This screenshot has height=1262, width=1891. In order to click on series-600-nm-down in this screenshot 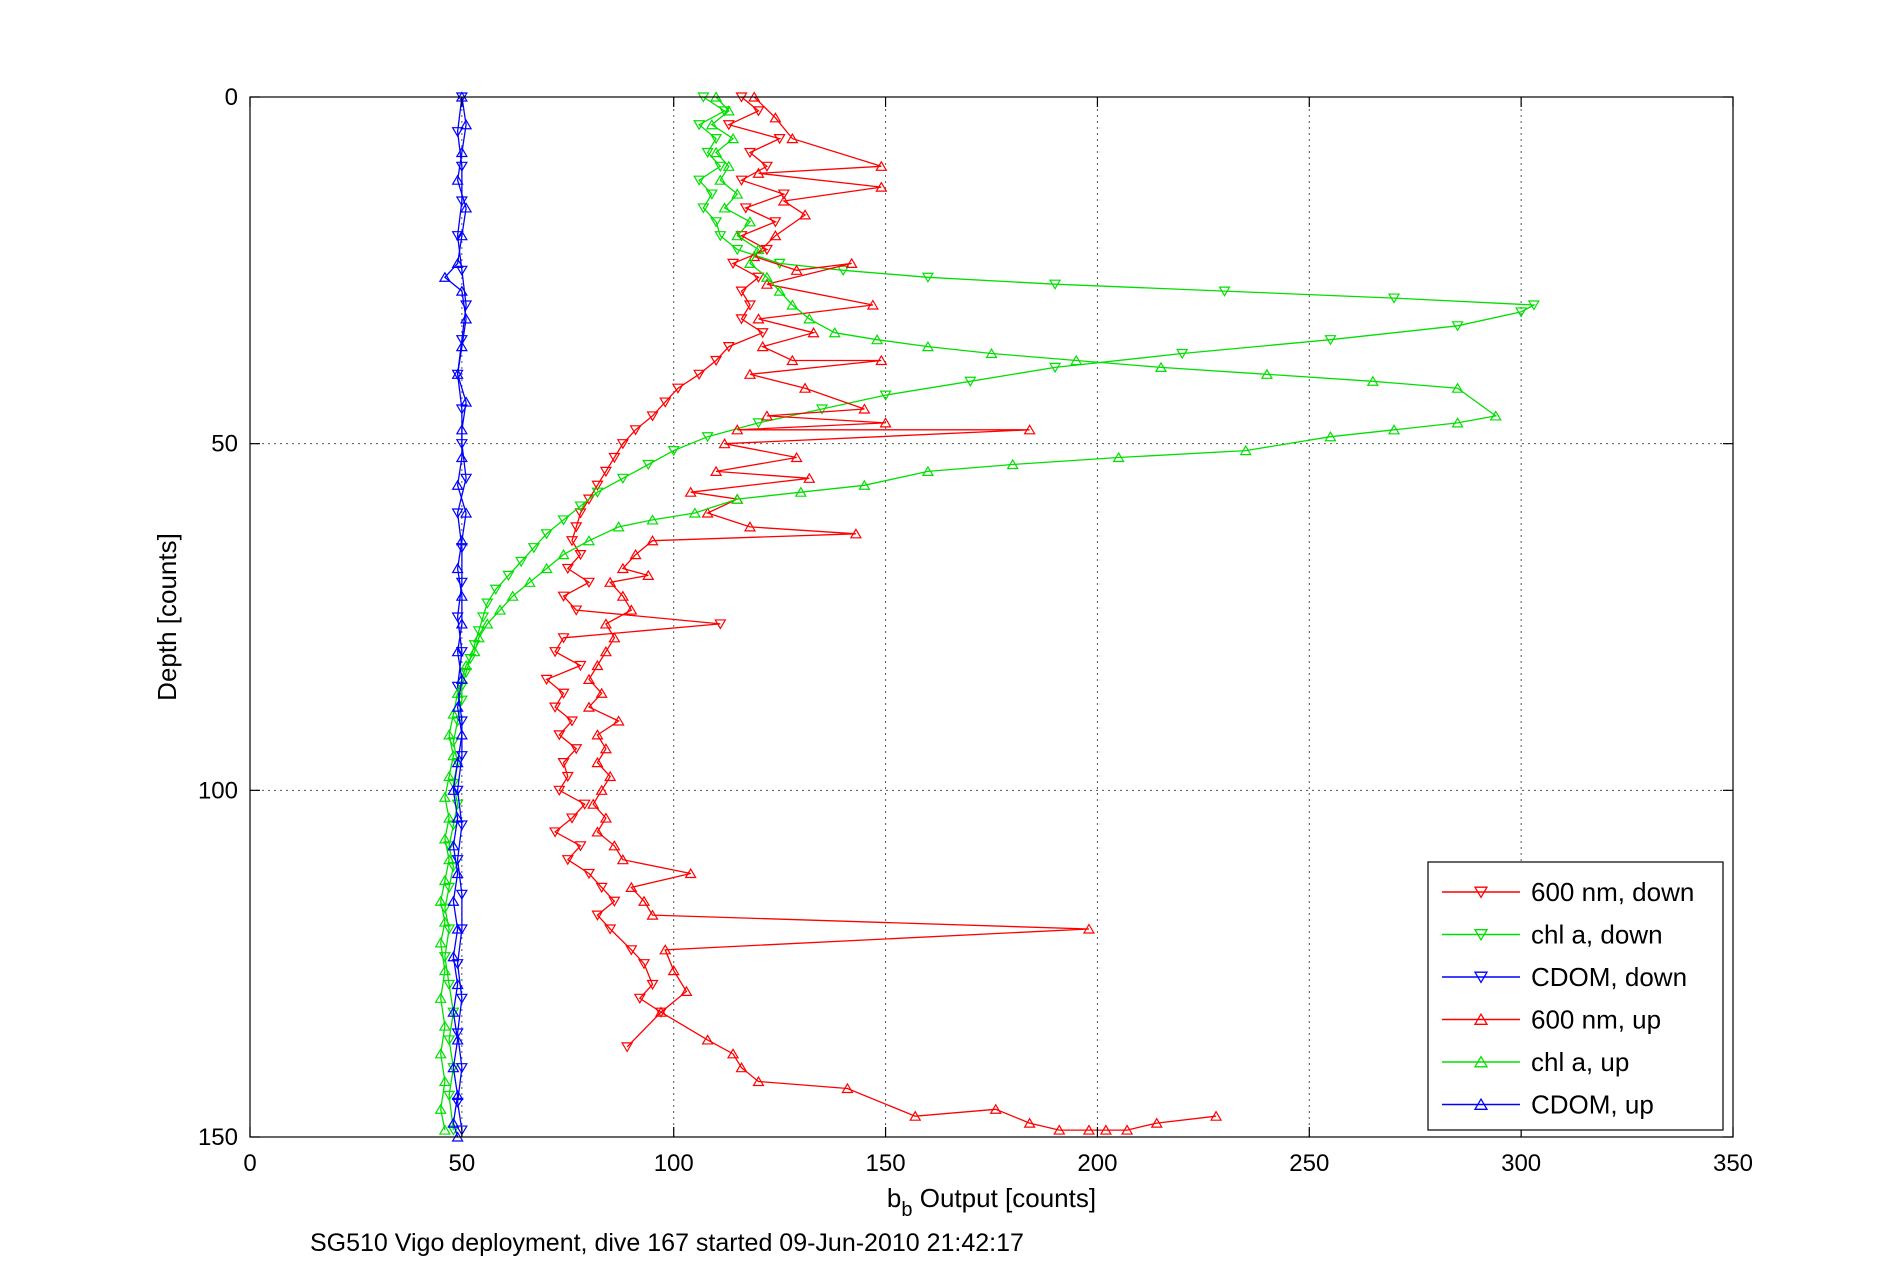, I will do `click(665, 572)`.